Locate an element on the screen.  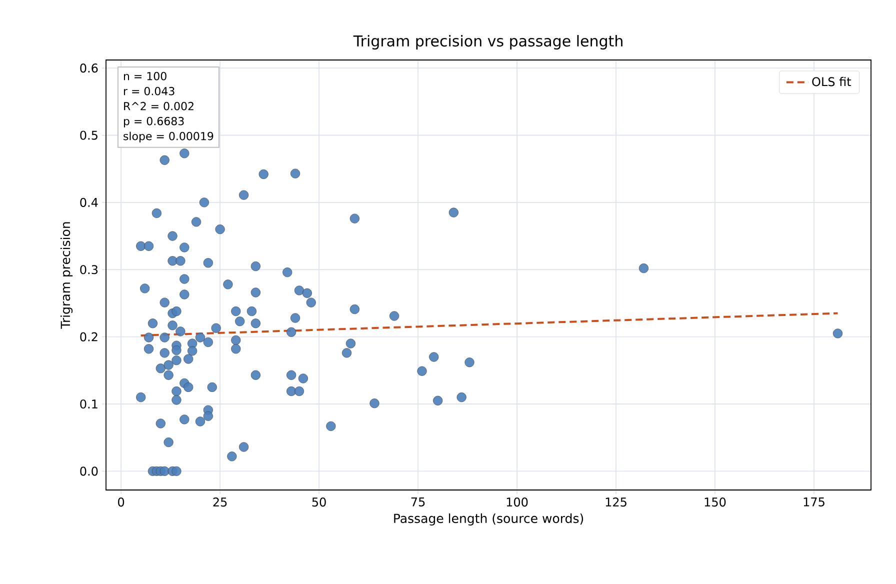
annotation: slope = 0.00019 is located at coordinates (169, 137).